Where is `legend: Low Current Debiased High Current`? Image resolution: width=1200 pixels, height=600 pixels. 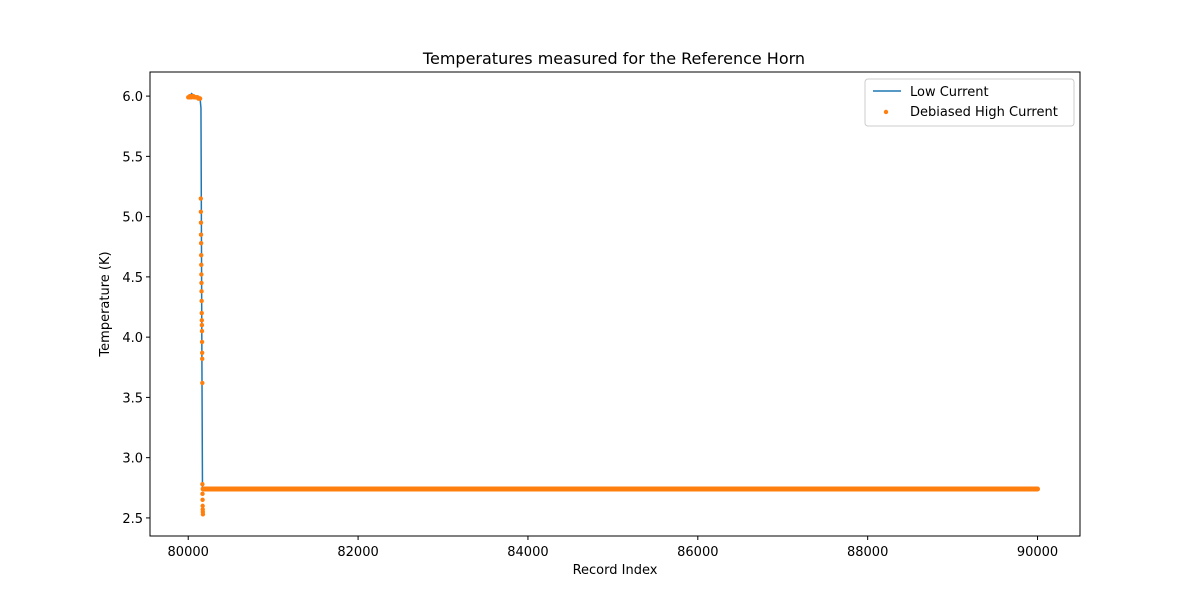
legend: Low Current Debiased High Current is located at coordinates (969, 102).